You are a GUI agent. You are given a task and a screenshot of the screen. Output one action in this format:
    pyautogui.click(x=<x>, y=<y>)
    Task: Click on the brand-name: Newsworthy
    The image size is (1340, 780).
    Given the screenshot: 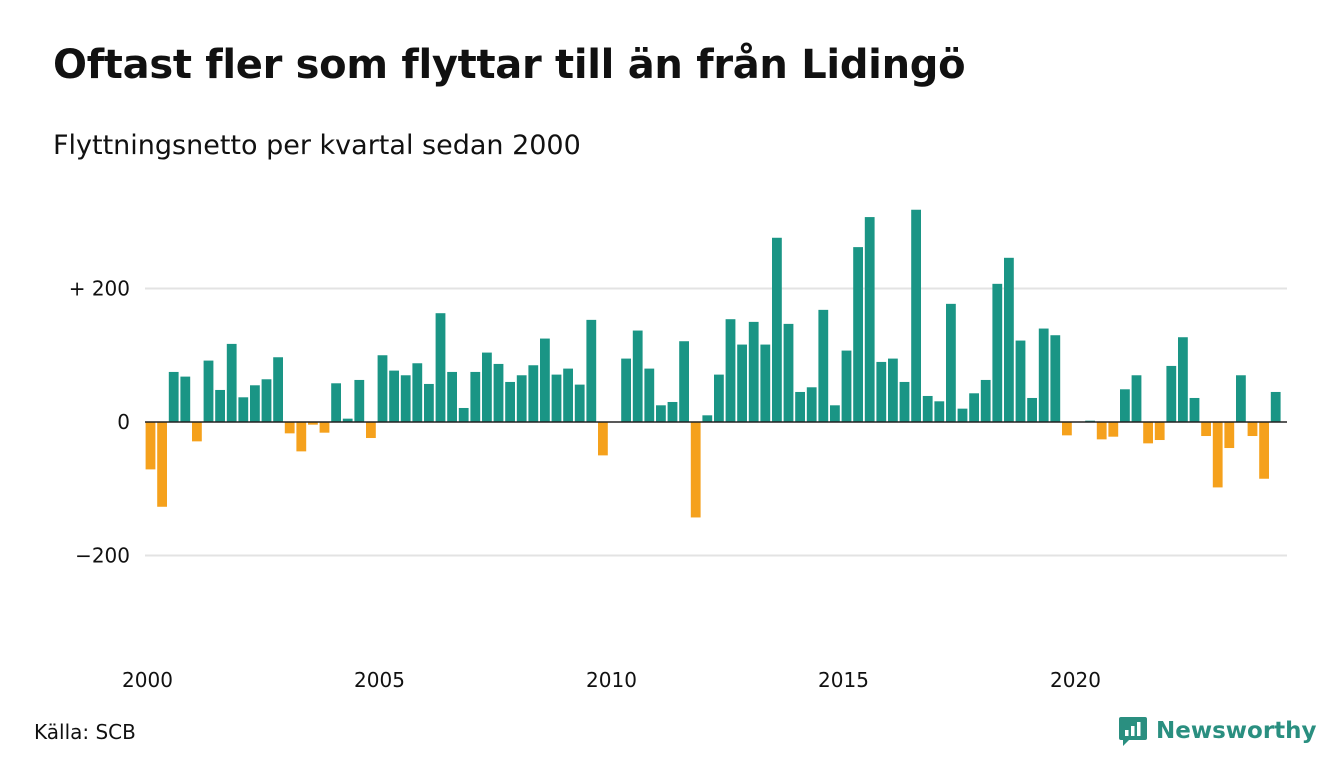 What is the action you would take?
    pyautogui.click(x=1236, y=731)
    